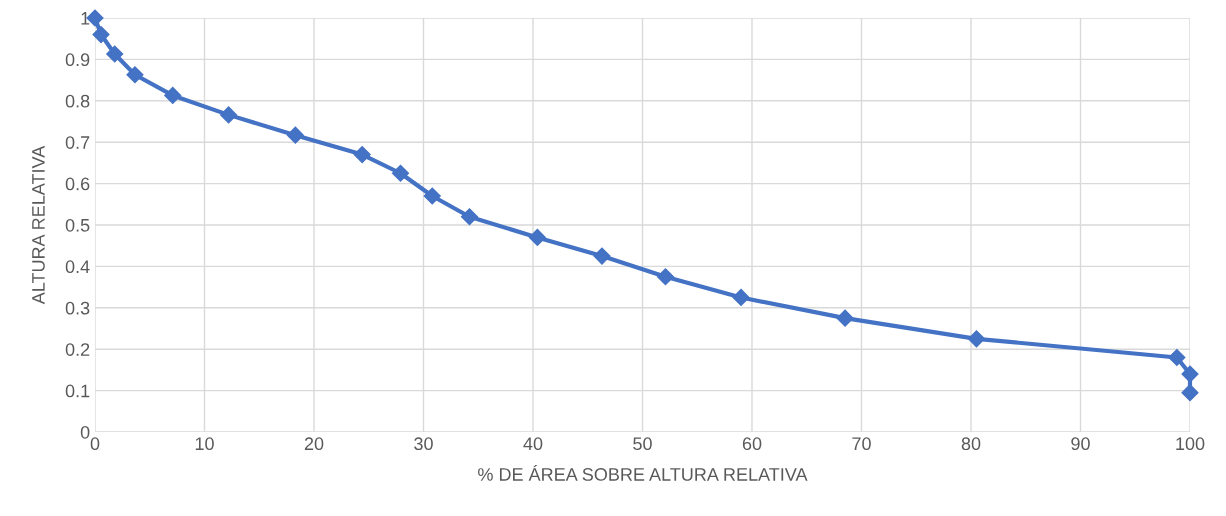 This screenshot has height=516, width=1226. Describe the element at coordinates (752, 444) in the screenshot. I see `x-tick-label: 60` at that location.